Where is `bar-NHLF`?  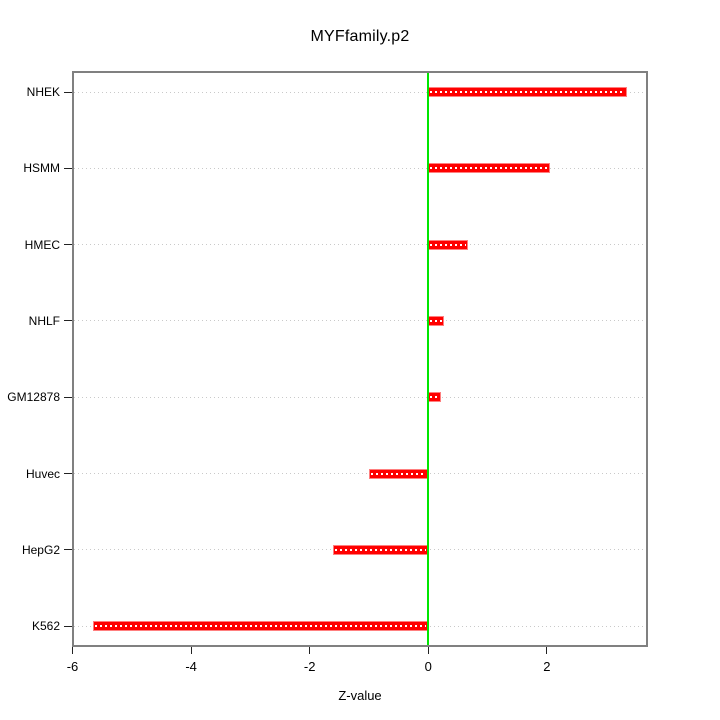 bar-NHLF is located at coordinates (436, 320).